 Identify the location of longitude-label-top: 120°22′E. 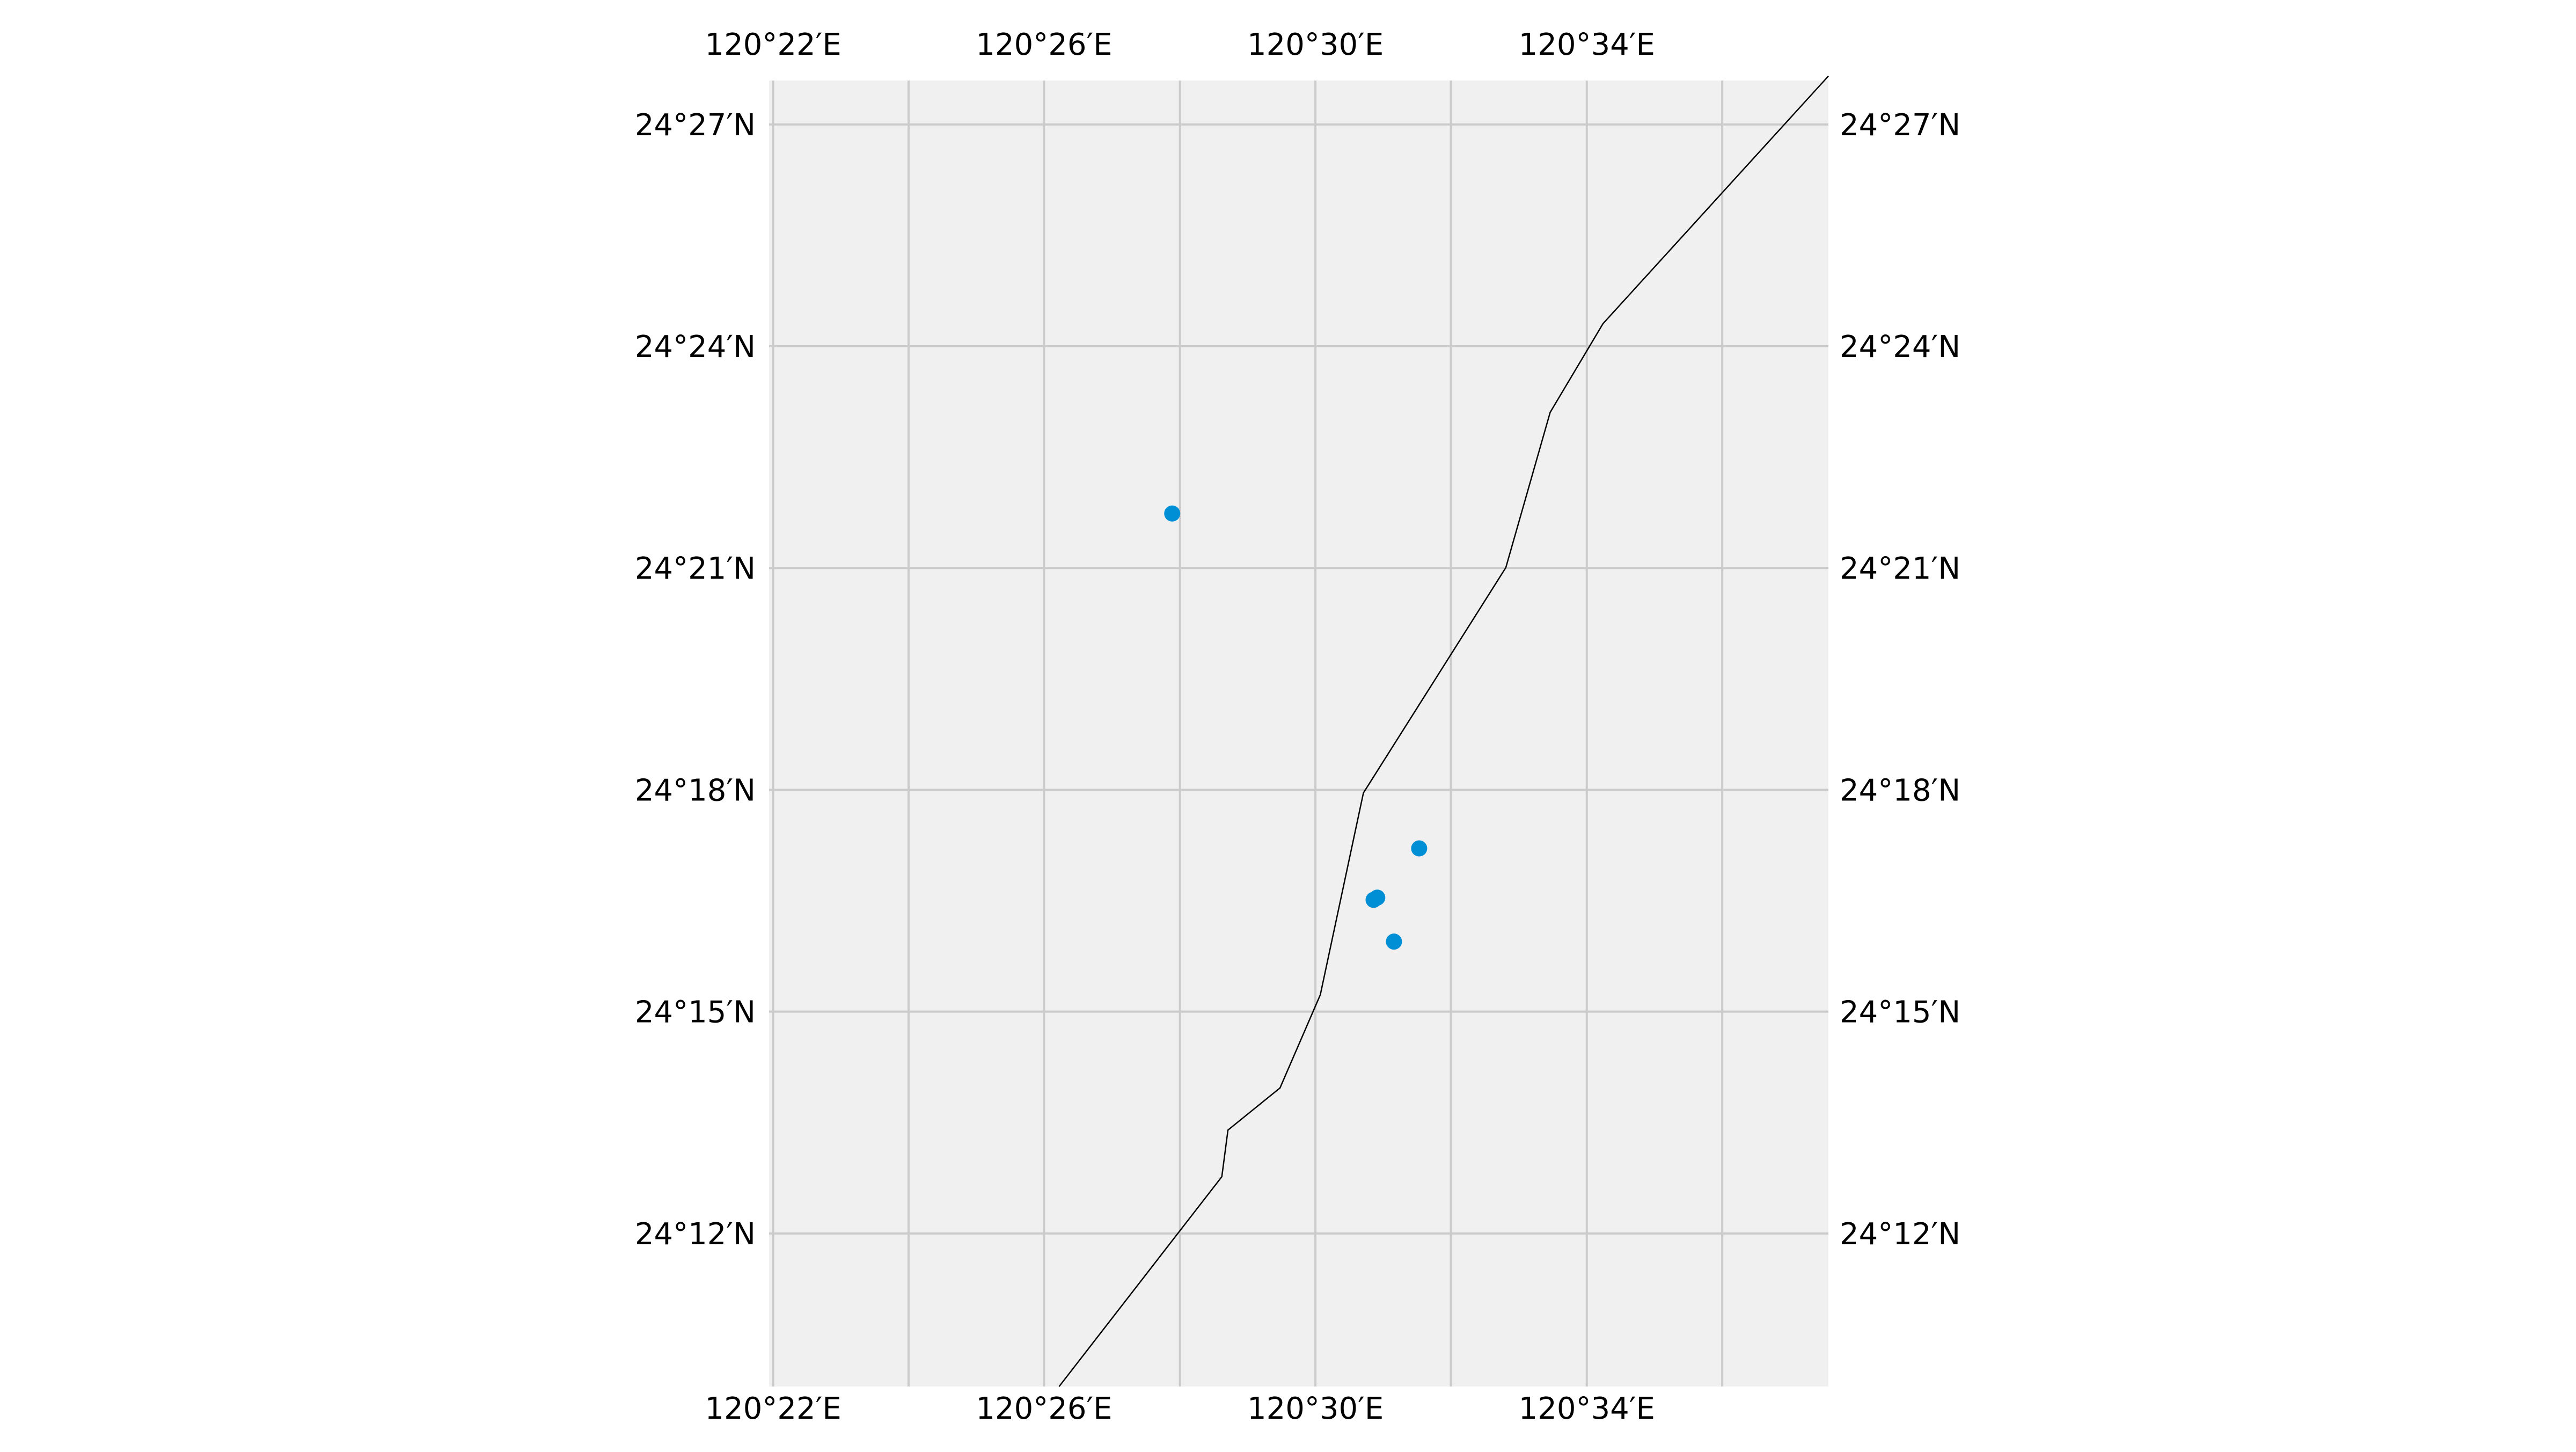
(773, 44).